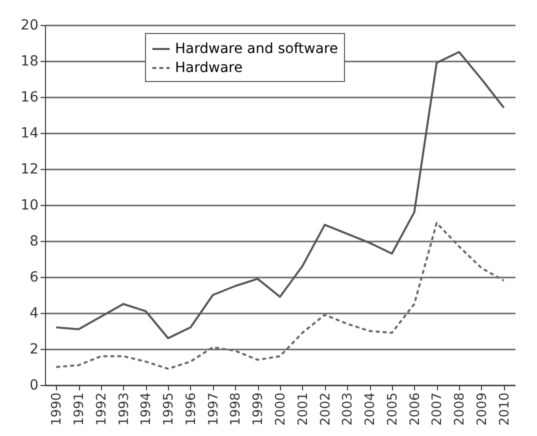  What do you see at coordinates (256, 49) in the screenshot?
I see `legend-label: Hardware and software` at bounding box center [256, 49].